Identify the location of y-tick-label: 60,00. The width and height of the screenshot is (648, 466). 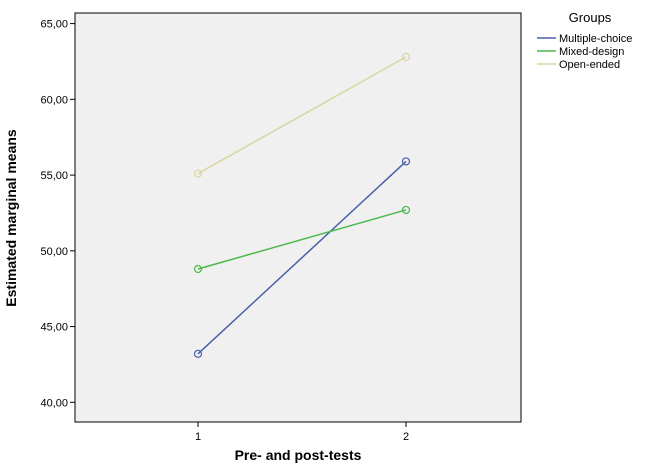
(54, 100).